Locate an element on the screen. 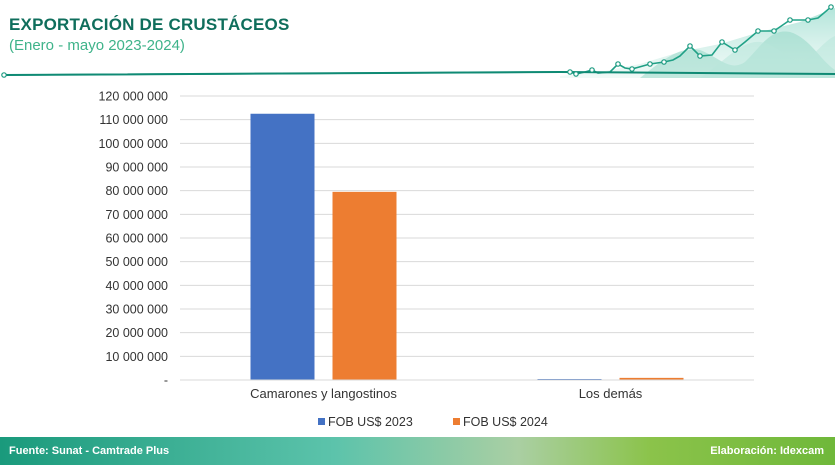 This screenshot has height=465, width=835. x-axis-category-labels: Camarones y langostinos Los demás is located at coordinates (446, 393).